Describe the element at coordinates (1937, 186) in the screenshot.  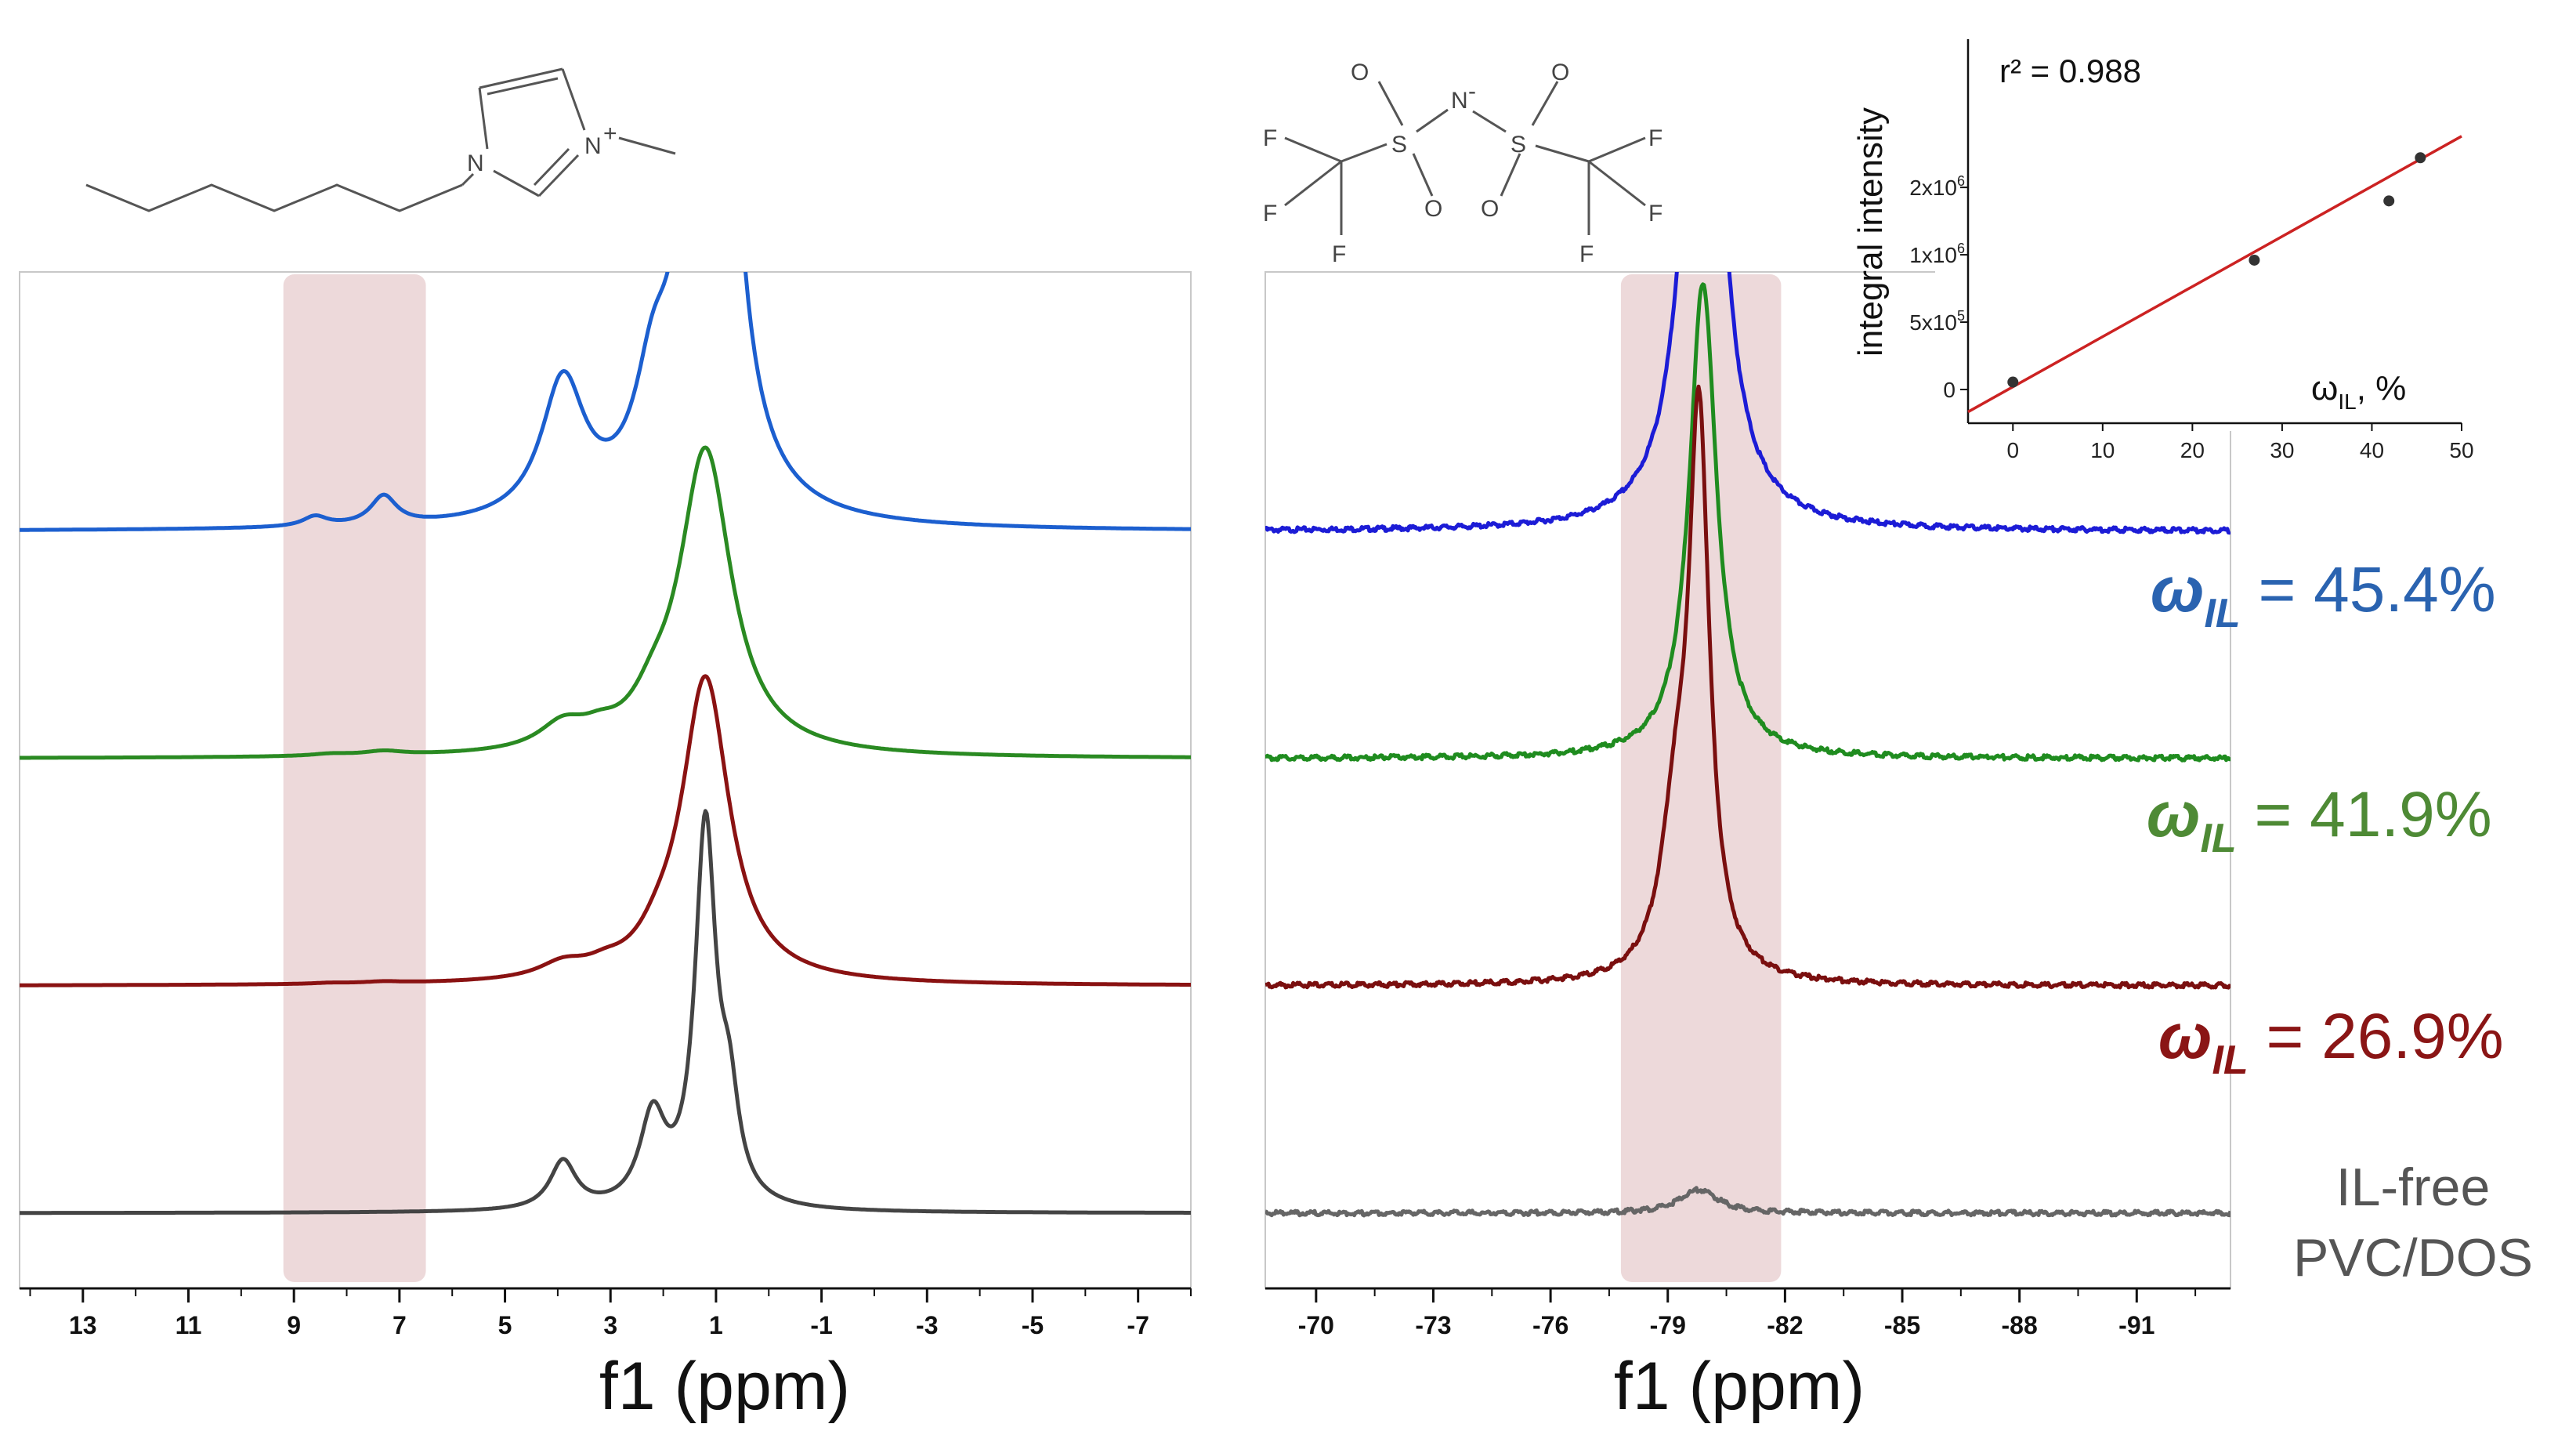
I see `inset-y-tick-label: 2x10⁶` at that location.